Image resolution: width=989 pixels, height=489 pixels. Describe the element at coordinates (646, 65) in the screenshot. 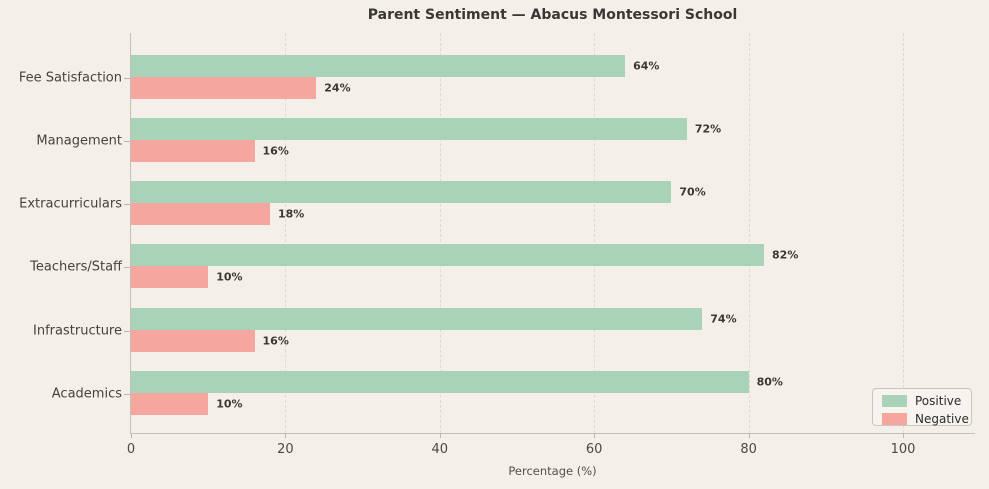

I see `bar-value-positive: 64%` at that location.